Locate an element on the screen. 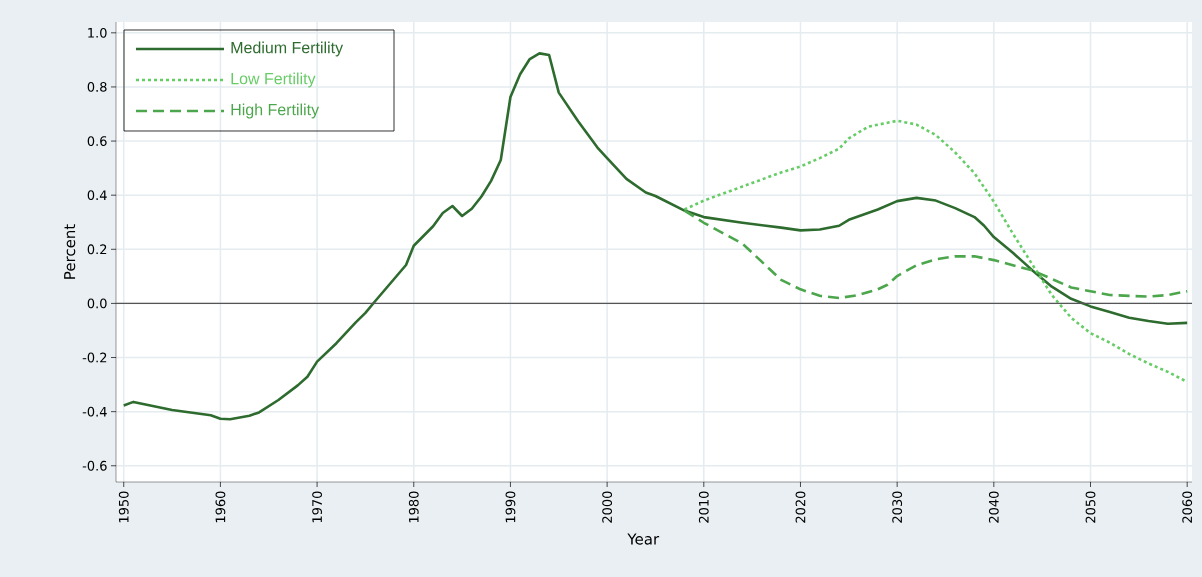  x-tick-label: 1980 is located at coordinates (413, 507).